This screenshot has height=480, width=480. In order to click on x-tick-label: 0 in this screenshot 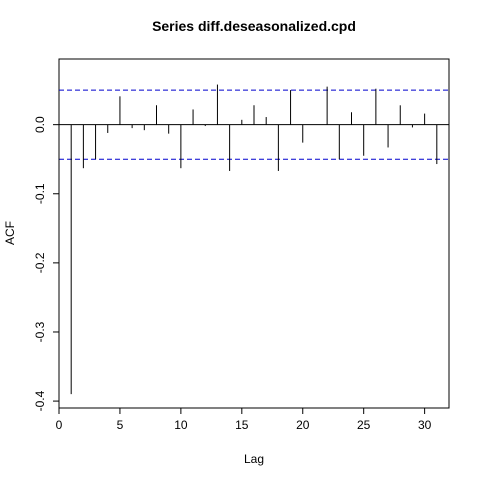, I will do `click(59, 425)`.